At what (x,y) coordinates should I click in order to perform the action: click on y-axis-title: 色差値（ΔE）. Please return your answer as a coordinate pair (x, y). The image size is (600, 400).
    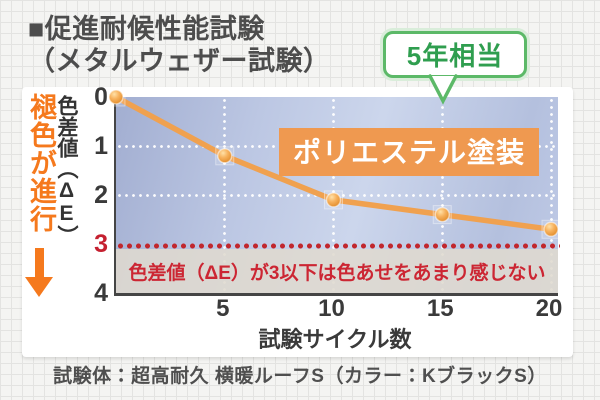
    Looking at the image, I should click on (66, 170).